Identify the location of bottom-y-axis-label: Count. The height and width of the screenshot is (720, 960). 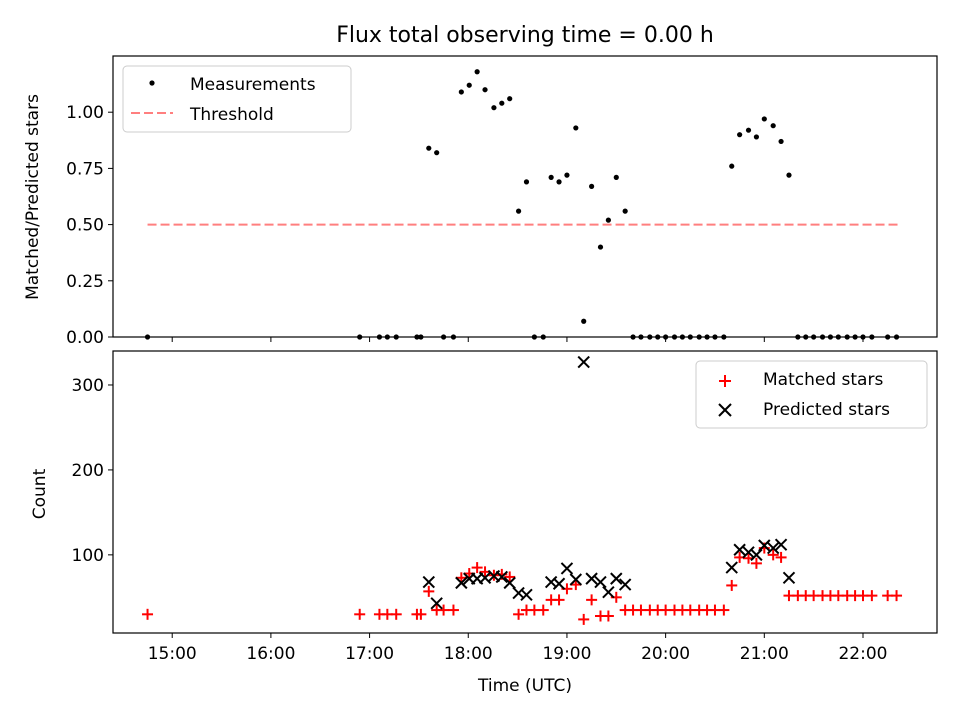
(40, 493).